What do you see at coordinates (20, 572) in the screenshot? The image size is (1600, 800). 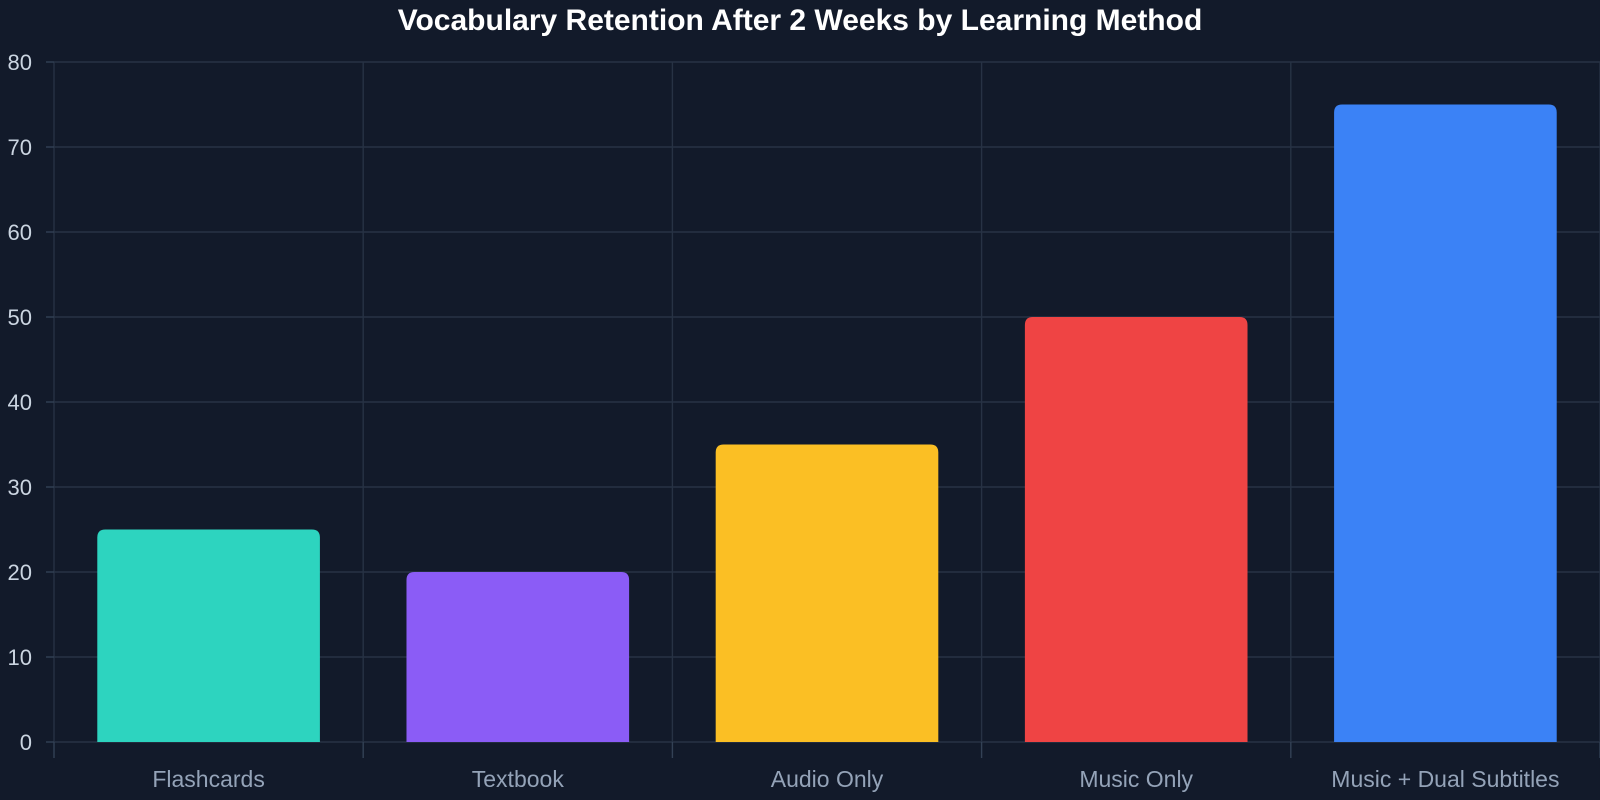 I see `y-tick-label: 20` at bounding box center [20, 572].